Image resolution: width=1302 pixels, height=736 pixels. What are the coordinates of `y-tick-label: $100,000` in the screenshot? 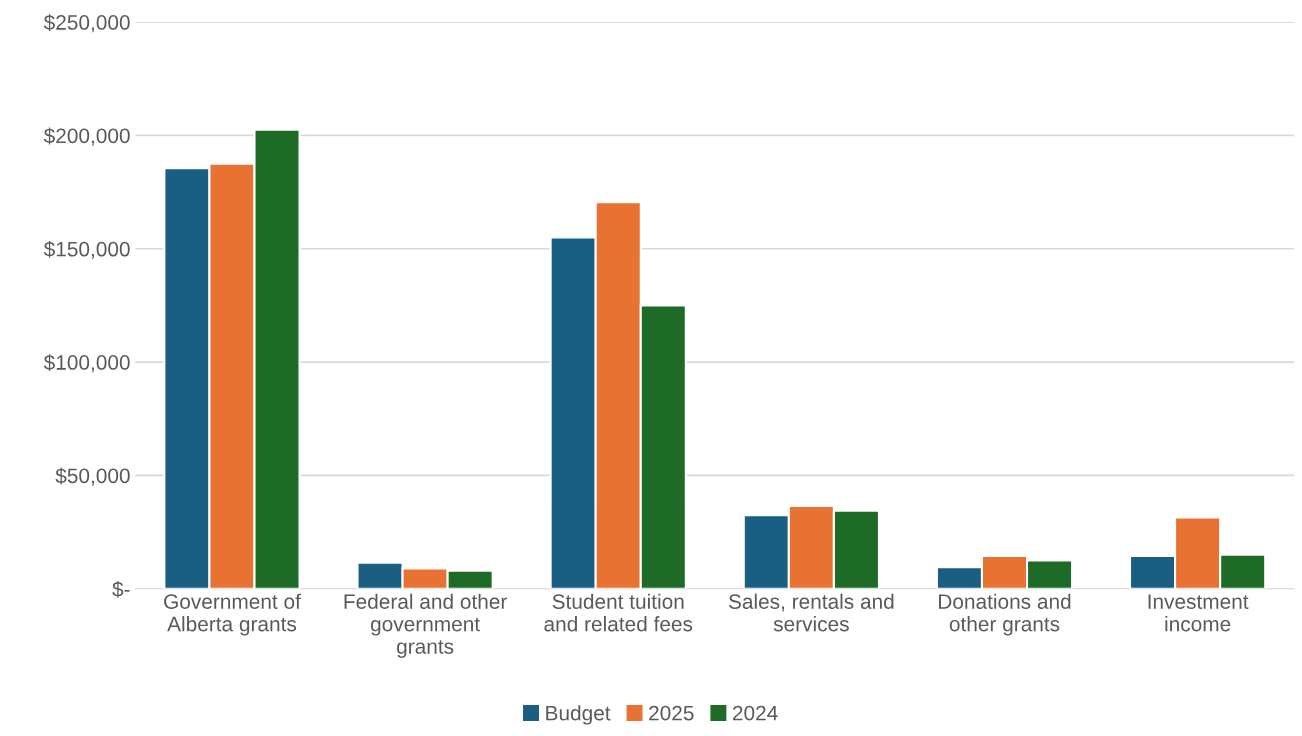 It's located at (86, 363).